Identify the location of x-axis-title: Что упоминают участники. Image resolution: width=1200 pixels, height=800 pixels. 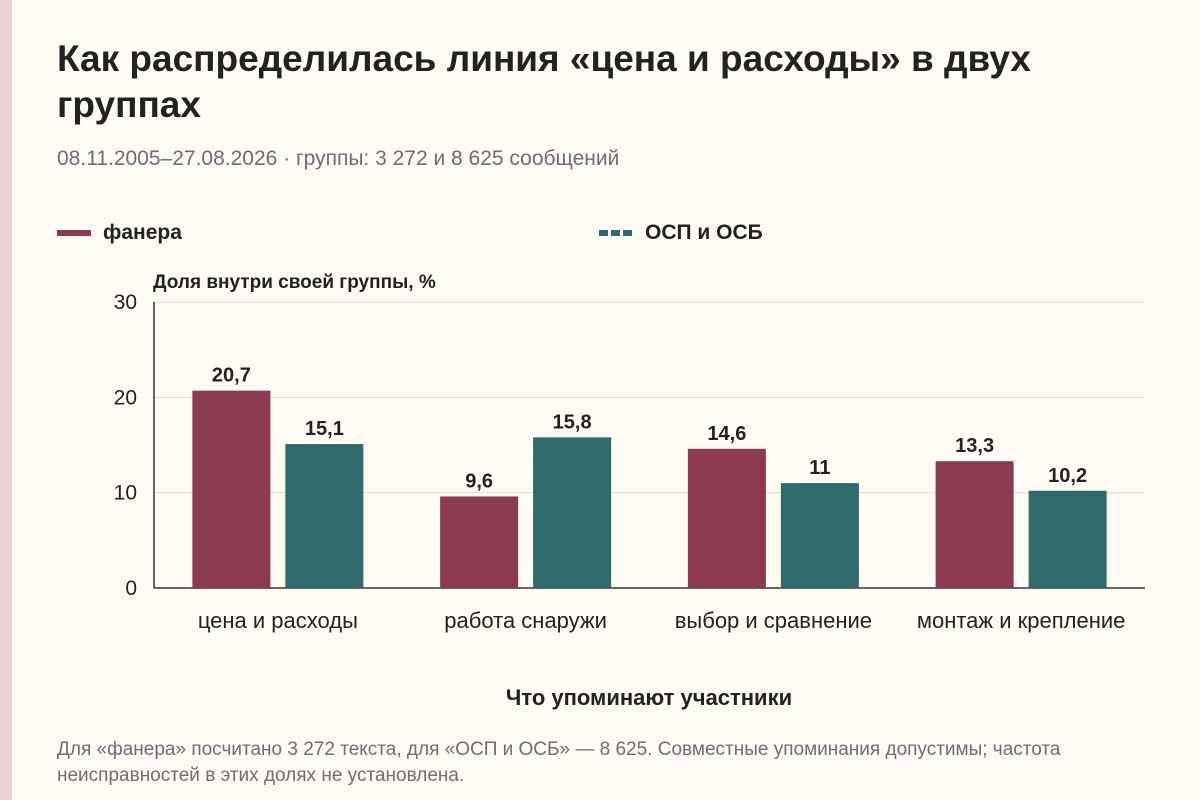
(649, 697).